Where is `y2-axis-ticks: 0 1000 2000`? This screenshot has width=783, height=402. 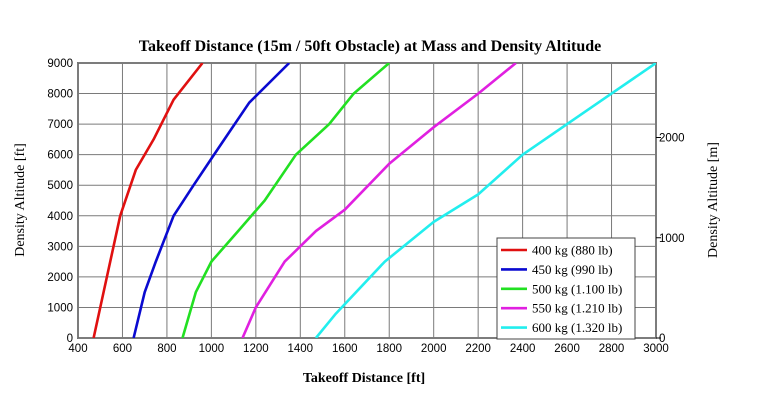 y2-axis-ticks: 0 1000 2000 is located at coordinates (670, 239).